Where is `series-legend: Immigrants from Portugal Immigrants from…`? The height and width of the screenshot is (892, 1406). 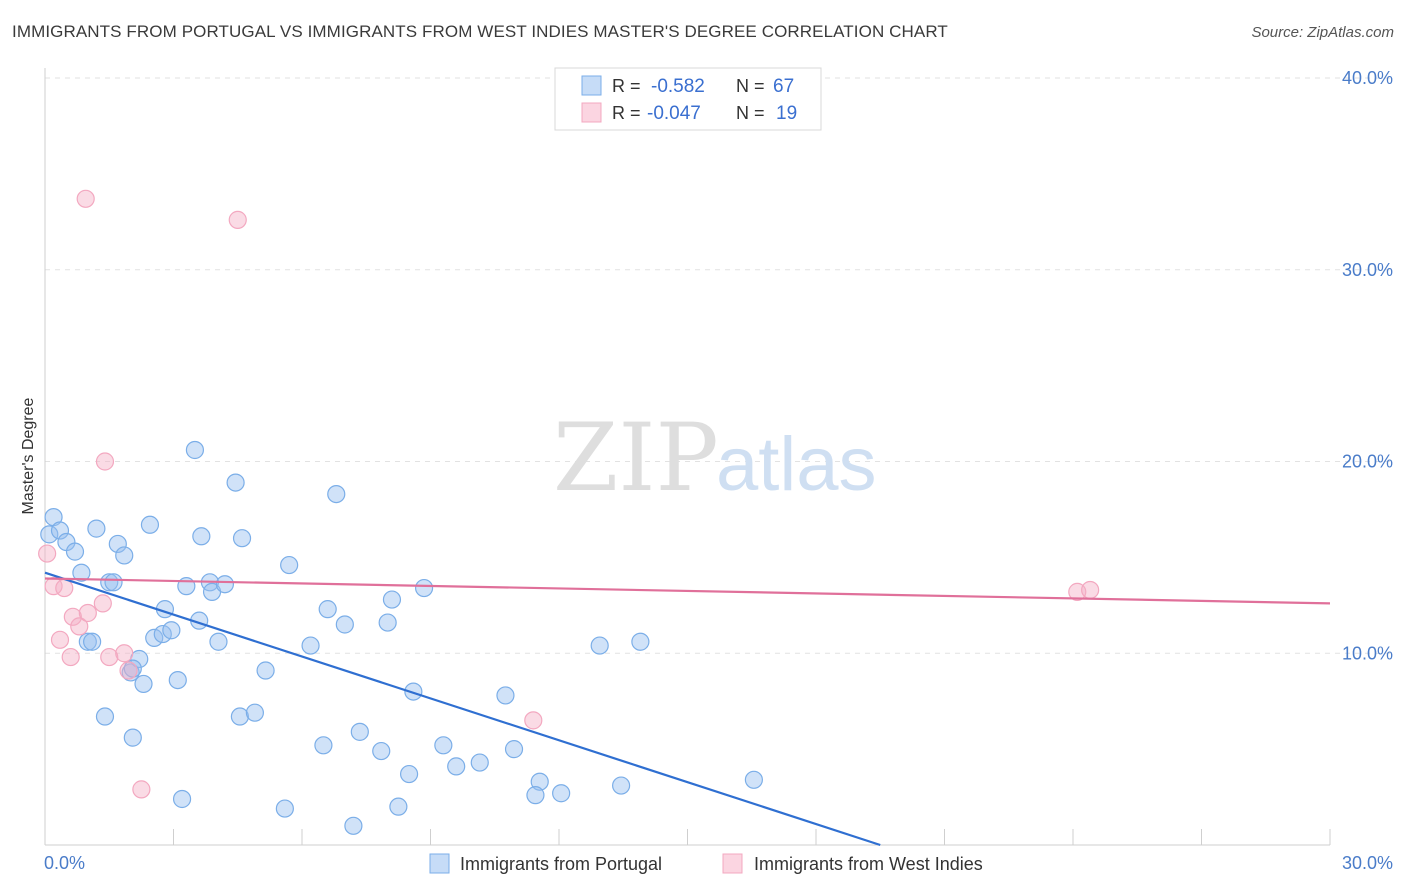
series-legend: Immigrants from Portugal Immigrants from… is located at coordinates (706, 863).